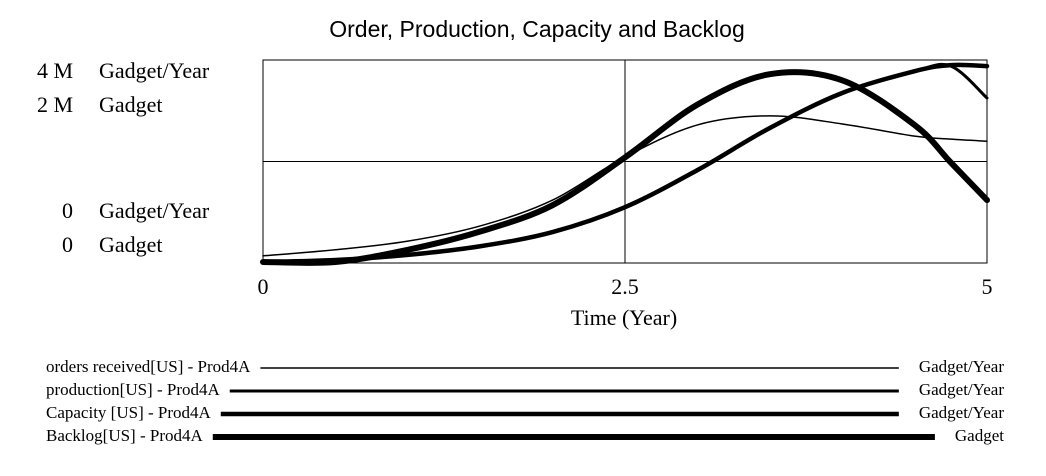  What do you see at coordinates (979, 435) in the screenshot?
I see `legend-unit: Gadget` at bounding box center [979, 435].